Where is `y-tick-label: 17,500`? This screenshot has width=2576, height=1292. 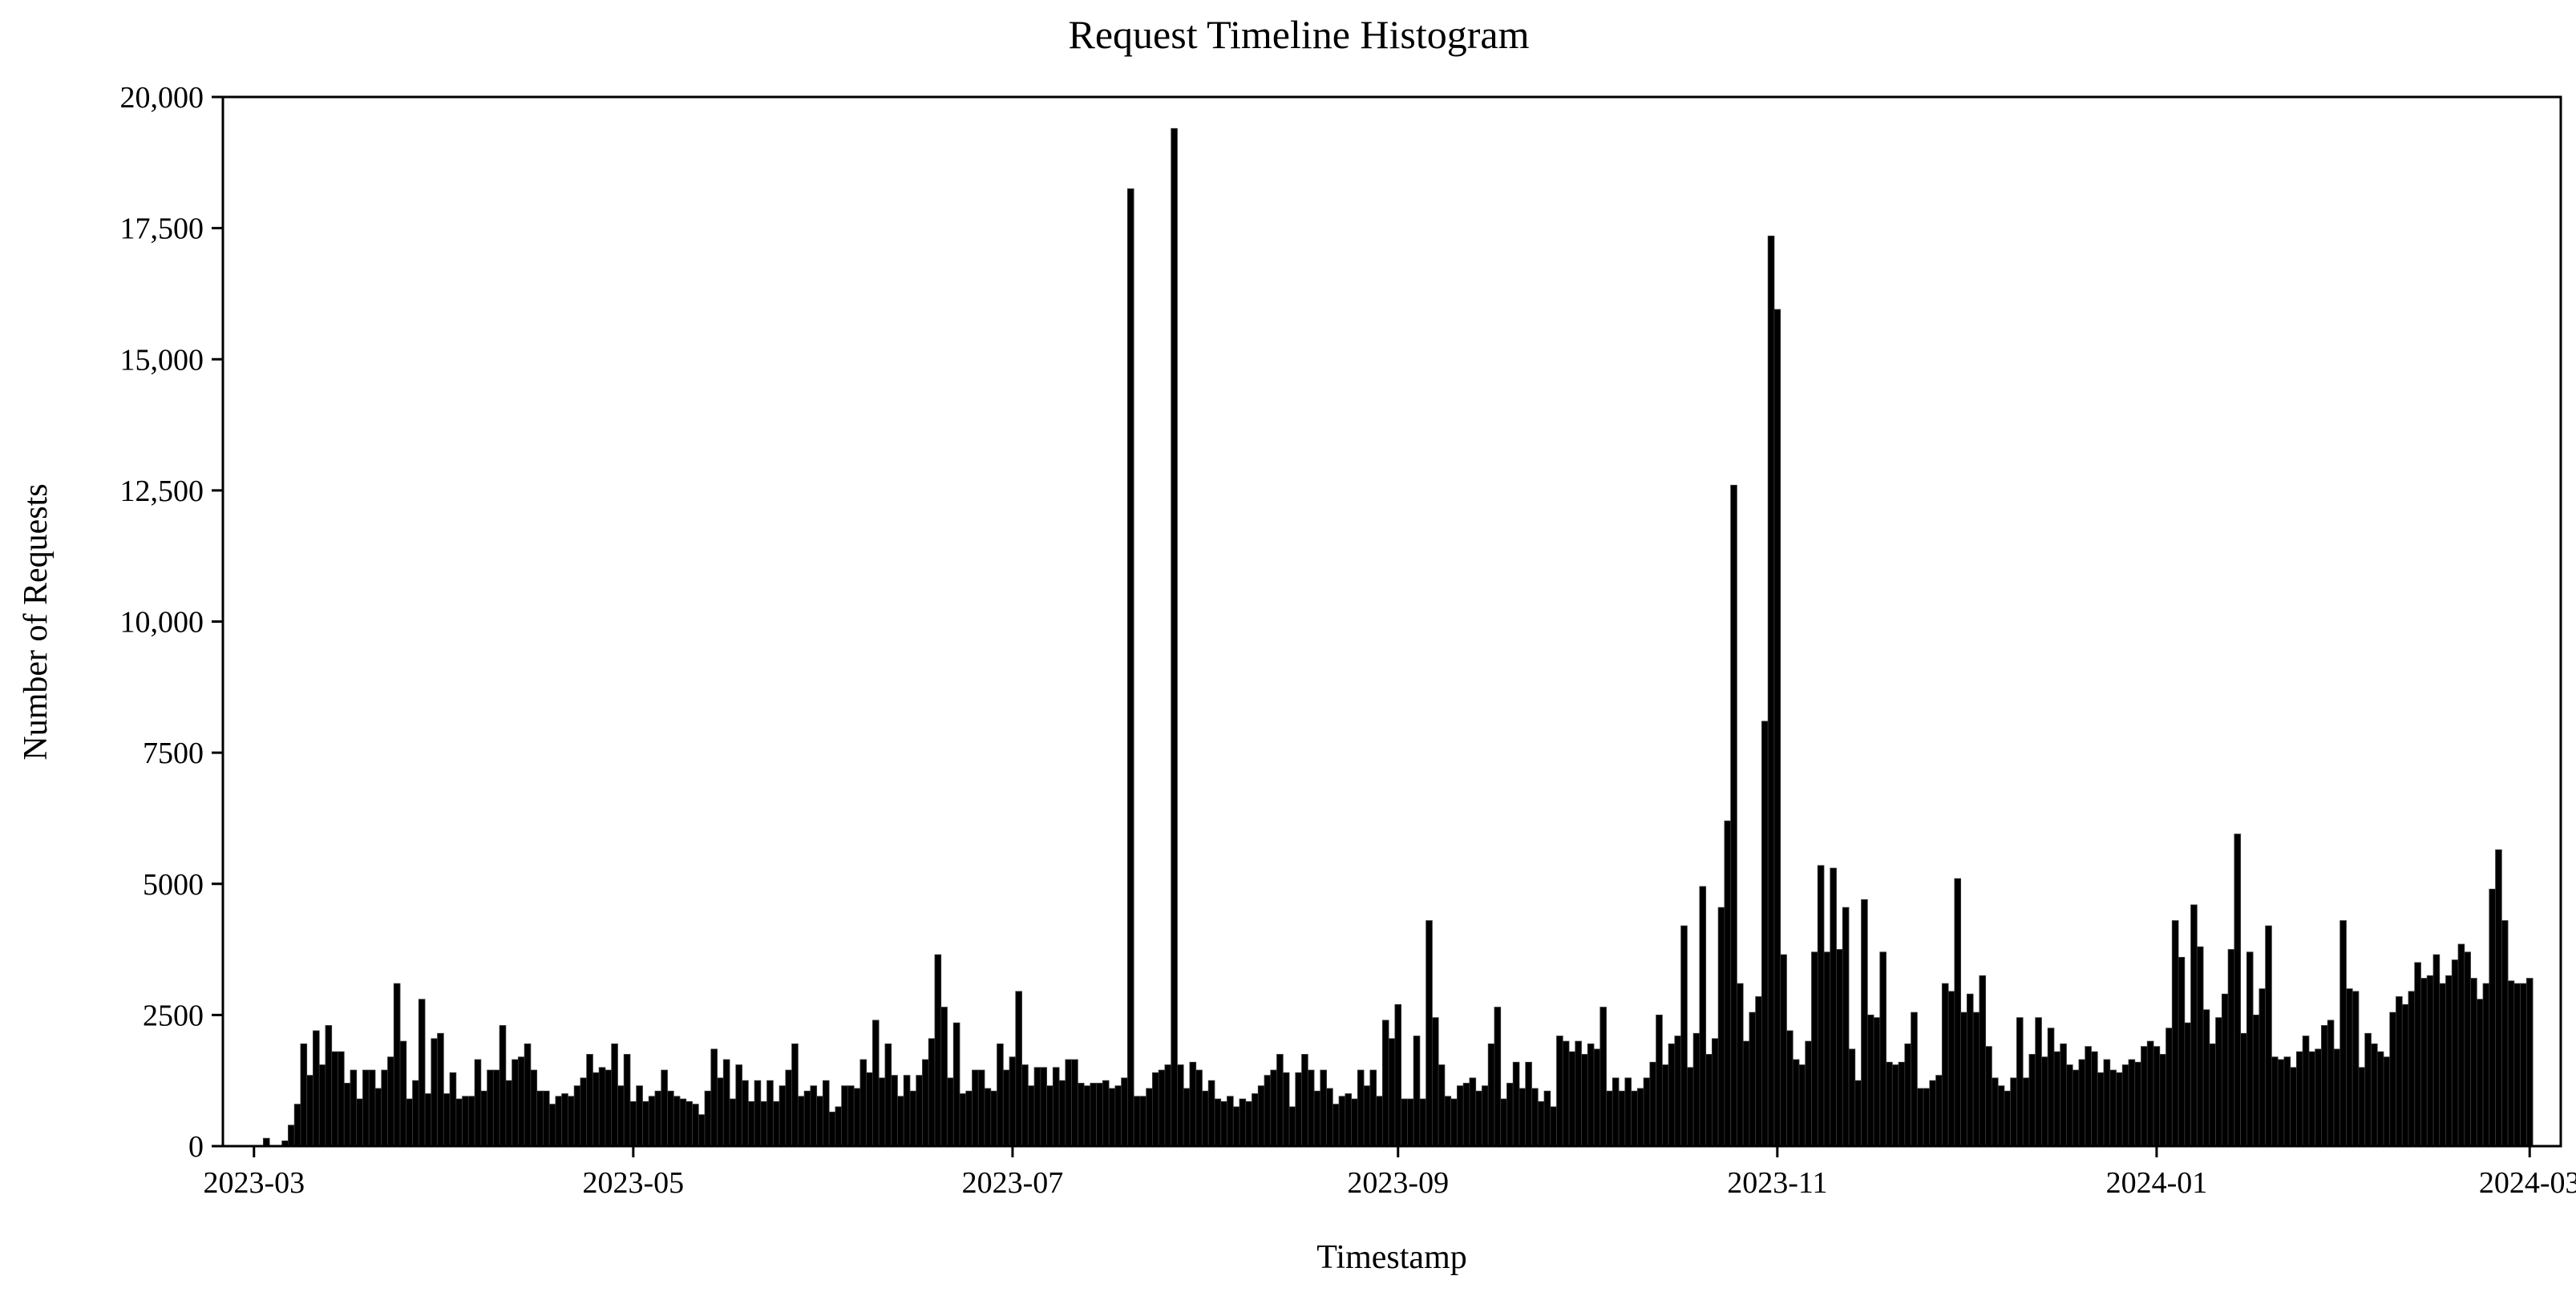
y-tick-label: 17,500 is located at coordinates (162, 229).